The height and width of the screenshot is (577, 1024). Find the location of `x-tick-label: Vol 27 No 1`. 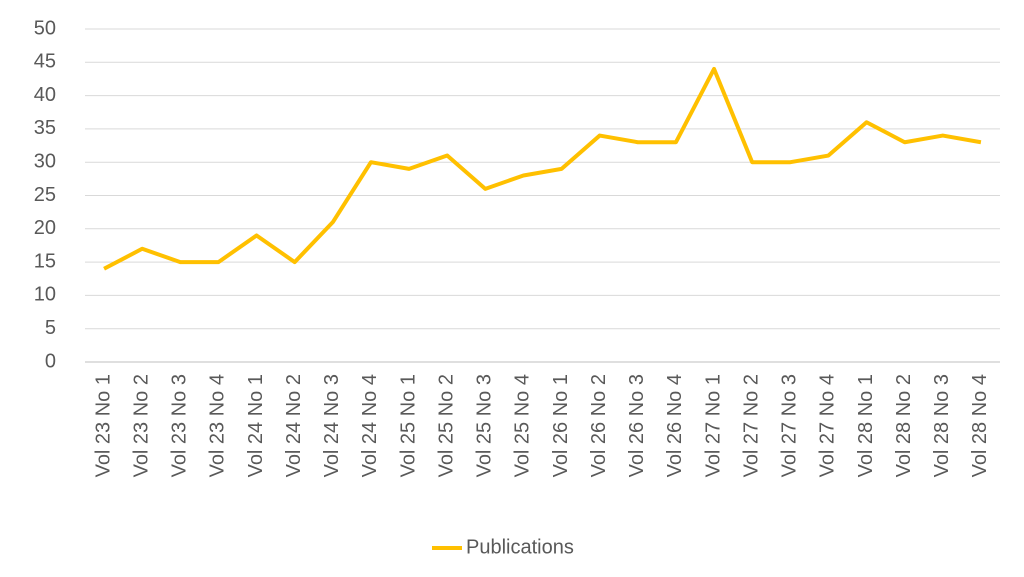

x-tick-label: Vol 27 No 1 is located at coordinates (713, 425).